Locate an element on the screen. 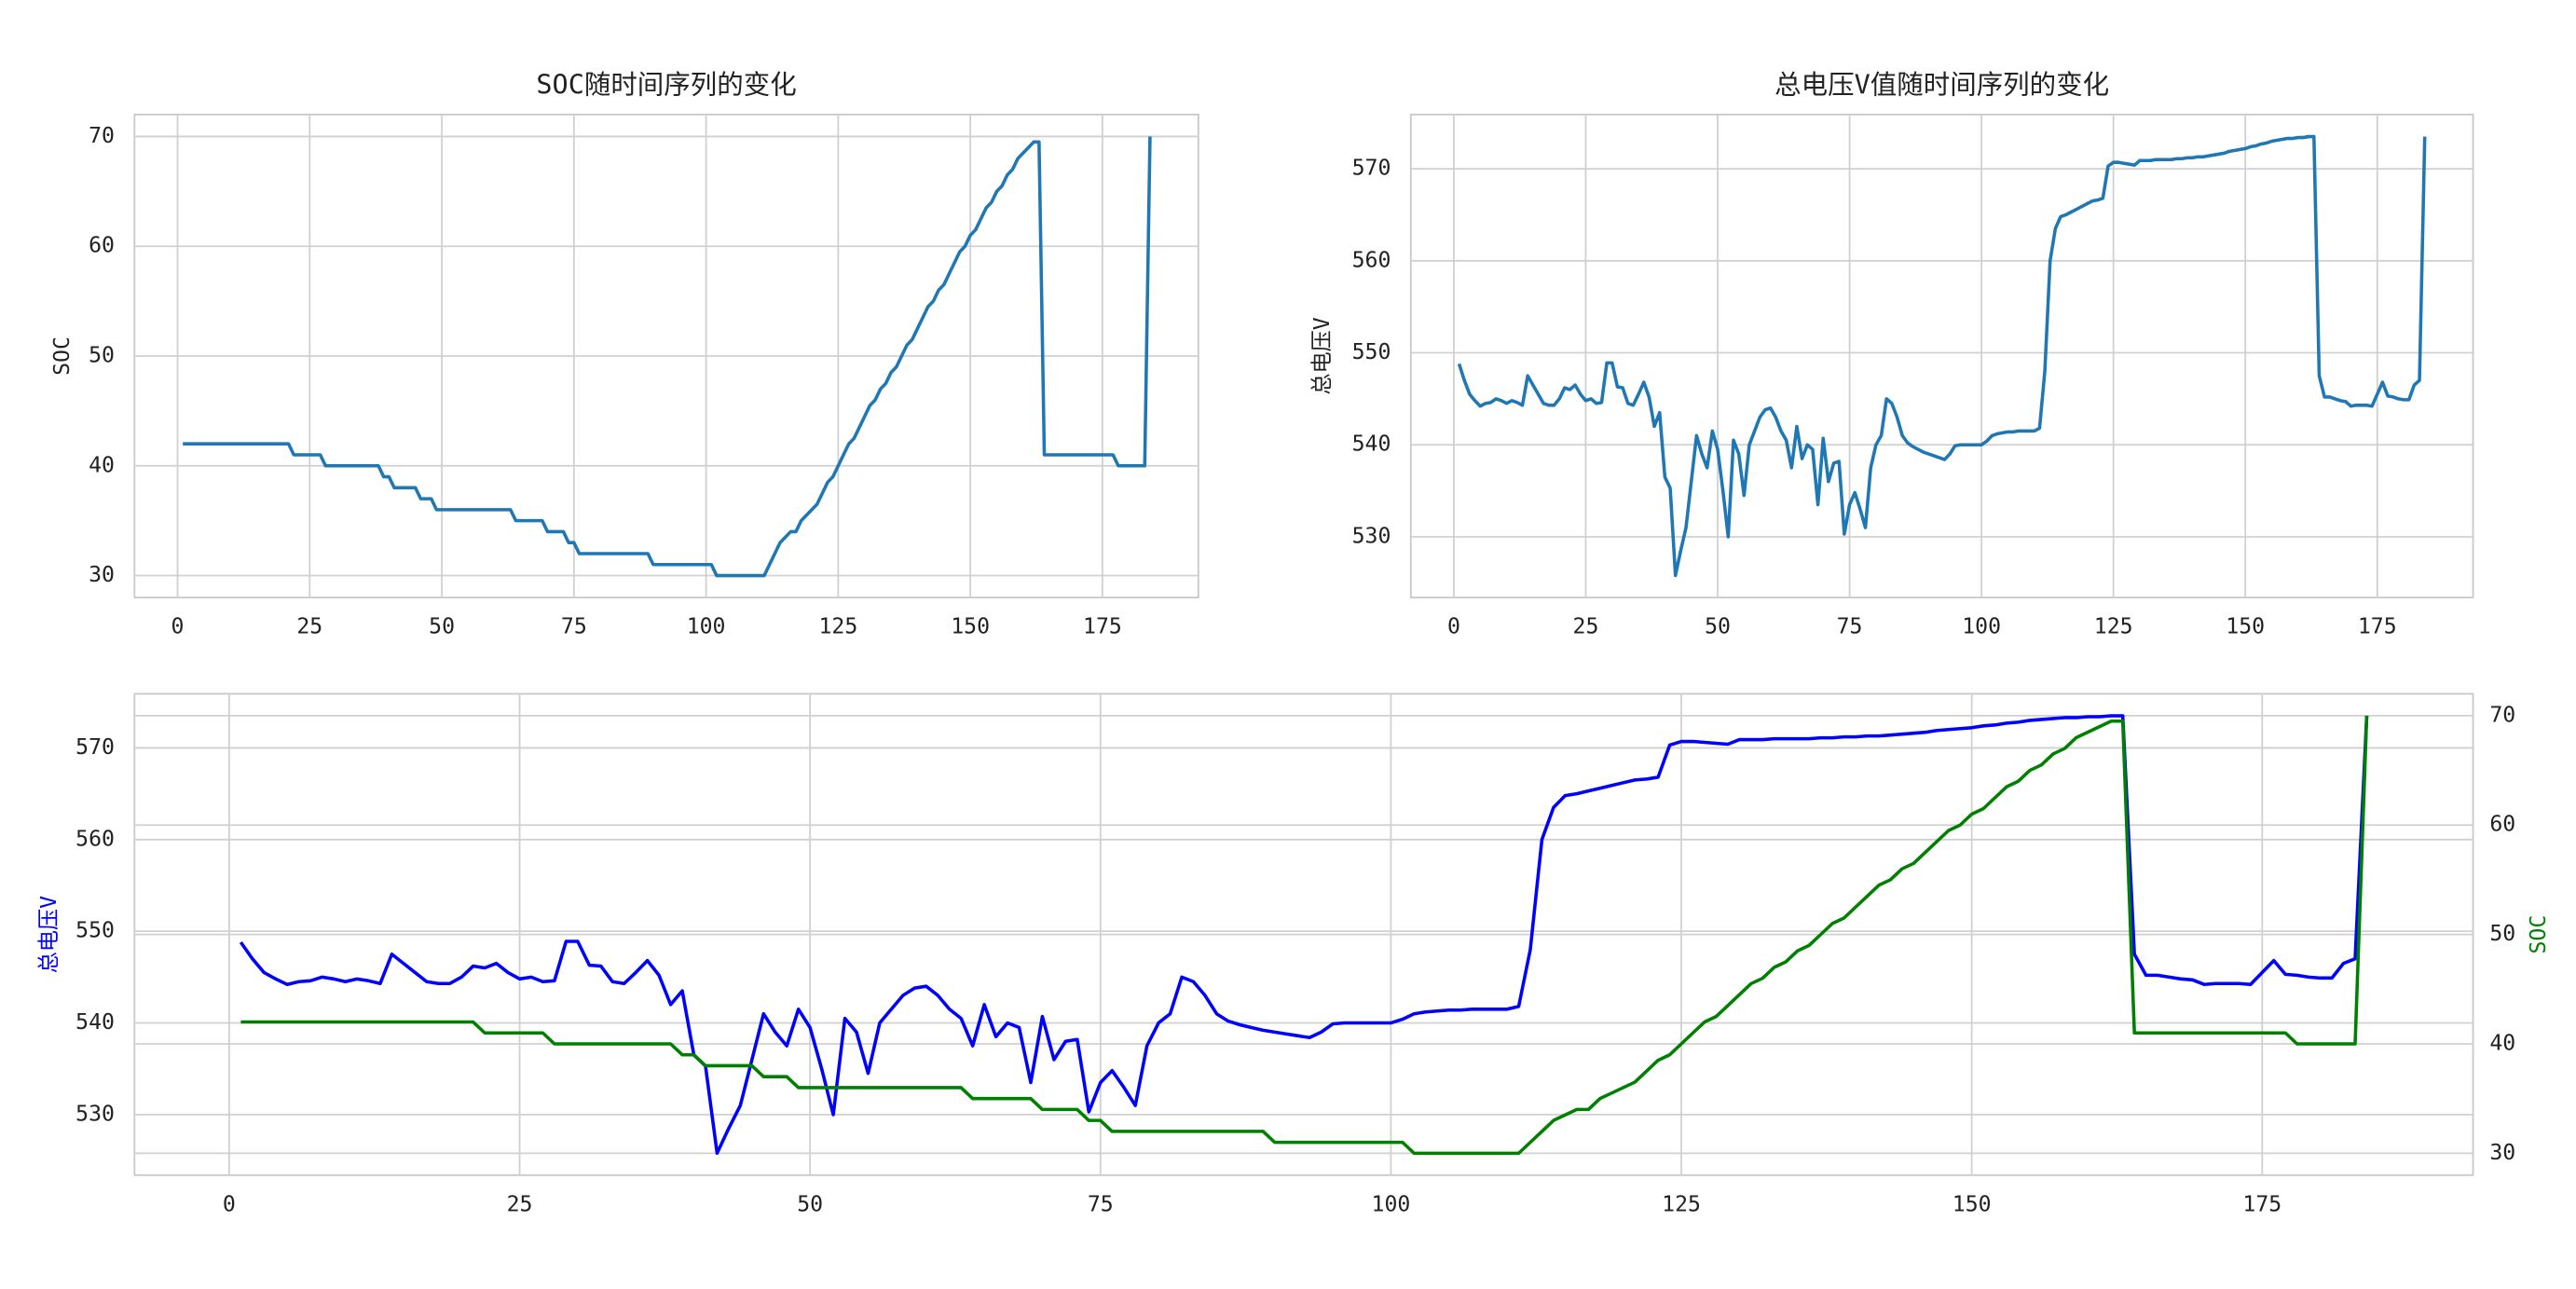 Image resolution: width=2576 pixels, height=1289 pixels. y2-tick-label: 60 is located at coordinates (2502, 825).